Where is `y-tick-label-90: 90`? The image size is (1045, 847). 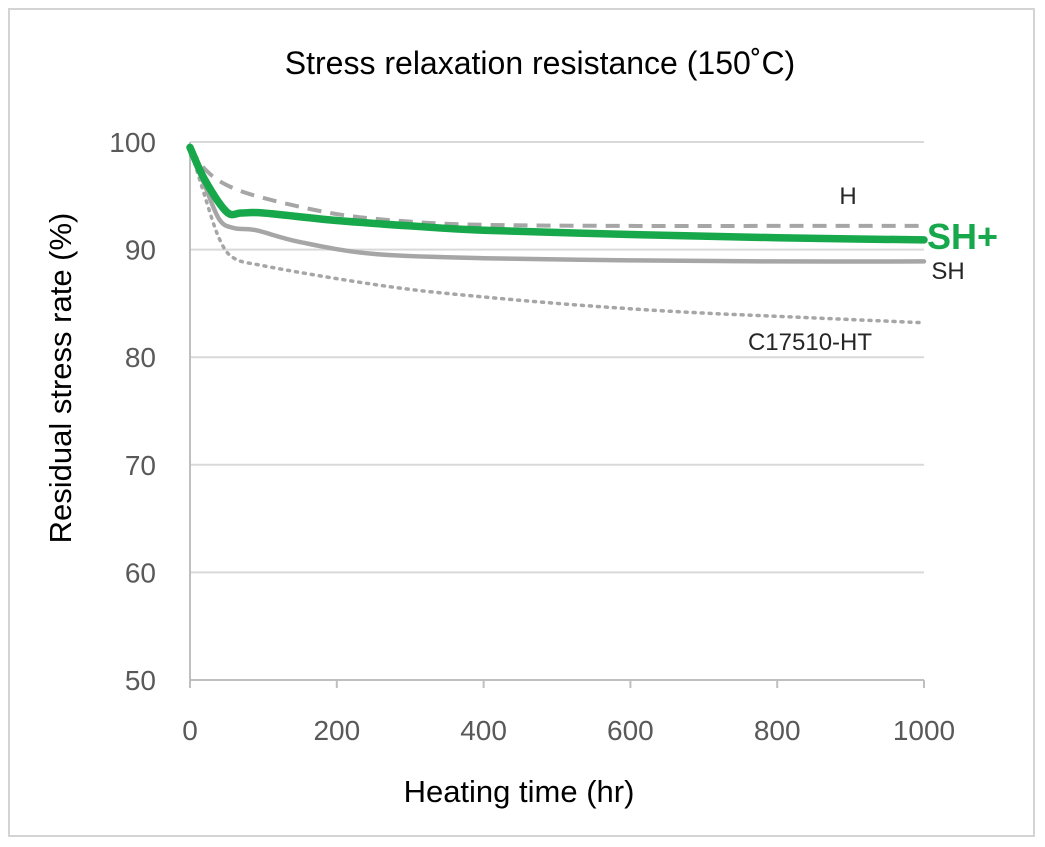
y-tick-label-90: 90 is located at coordinates (140, 250).